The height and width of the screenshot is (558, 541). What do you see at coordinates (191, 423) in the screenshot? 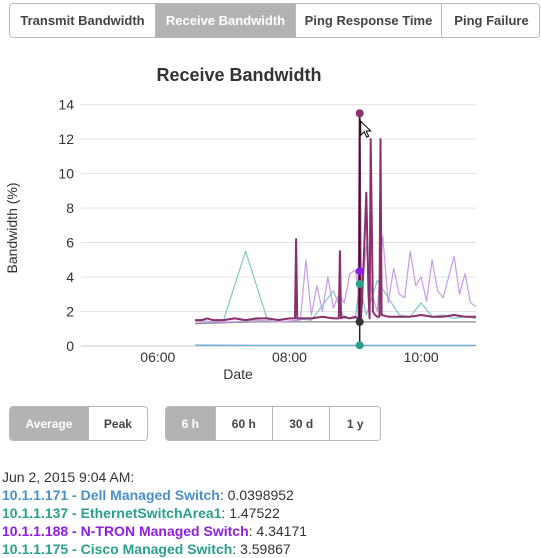
I see `range-6h-button: 6 h` at bounding box center [191, 423].